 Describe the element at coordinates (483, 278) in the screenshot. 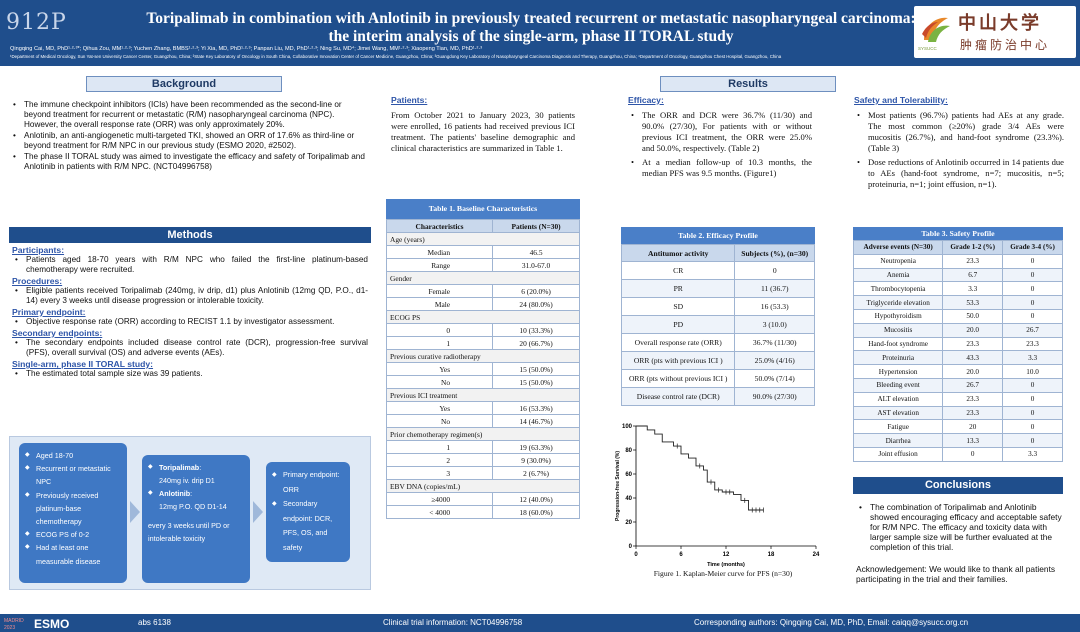

I see `table1-group-row: Gender` at that location.